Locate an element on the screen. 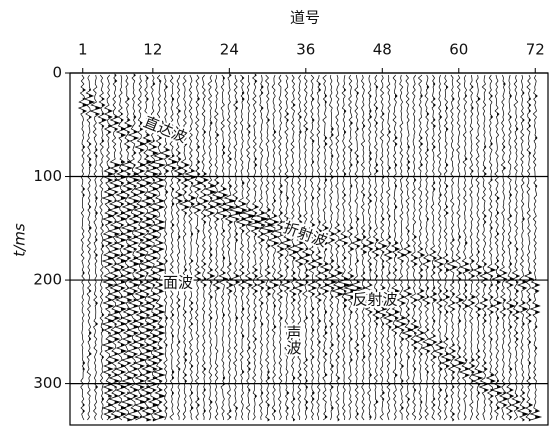 This screenshot has width=558, height=434. y-tick-label: 300 is located at coordinates (47, 383).